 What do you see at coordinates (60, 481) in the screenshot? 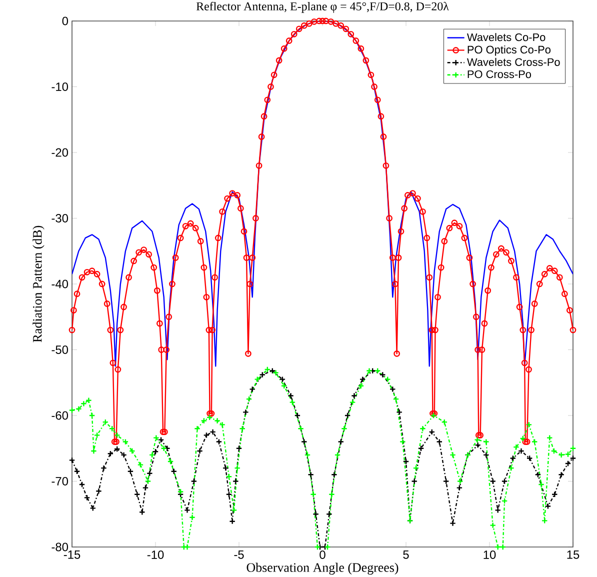
I see `y-tick-label: -70` at bounding box center [60, 481].